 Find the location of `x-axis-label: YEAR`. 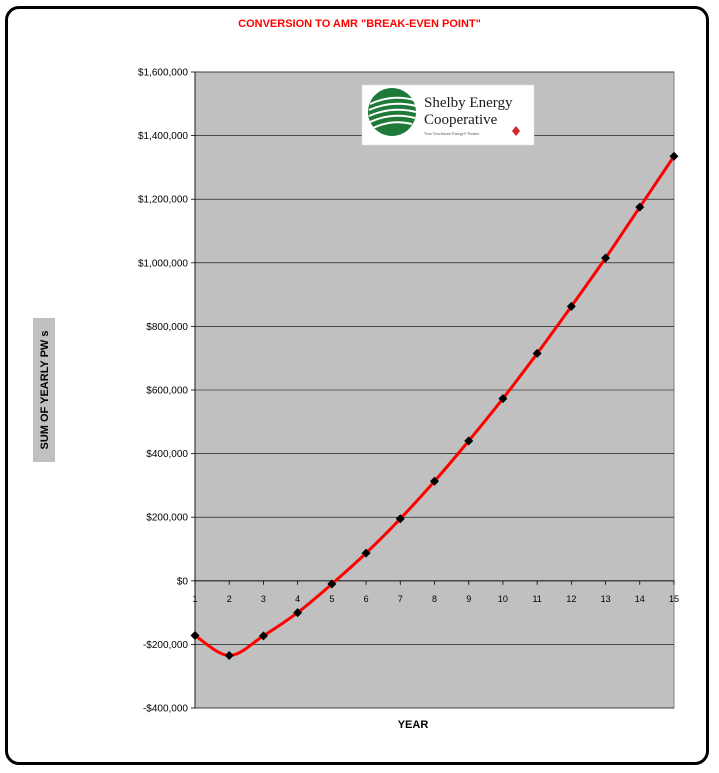

x-axis-label: YEAR is located at coordinates (413, 725).